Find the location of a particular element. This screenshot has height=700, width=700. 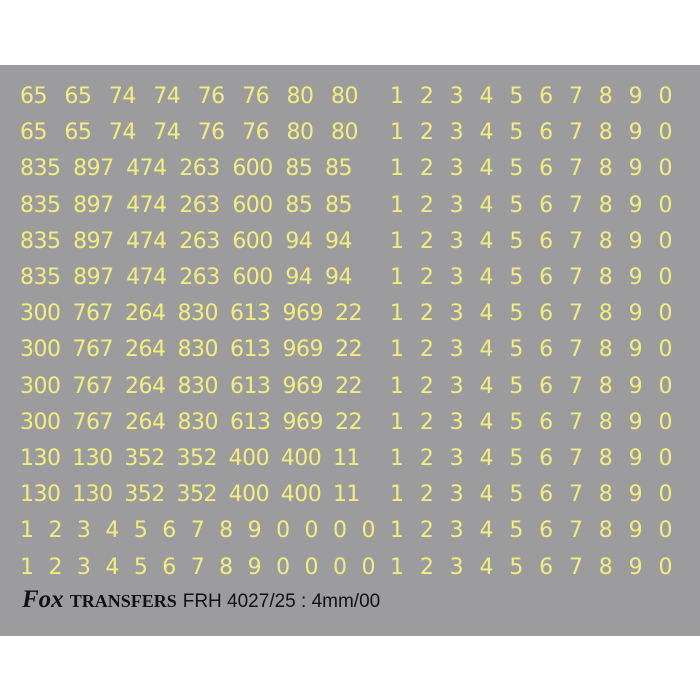

decal-number: 352 is located at coordinates (196, 495).